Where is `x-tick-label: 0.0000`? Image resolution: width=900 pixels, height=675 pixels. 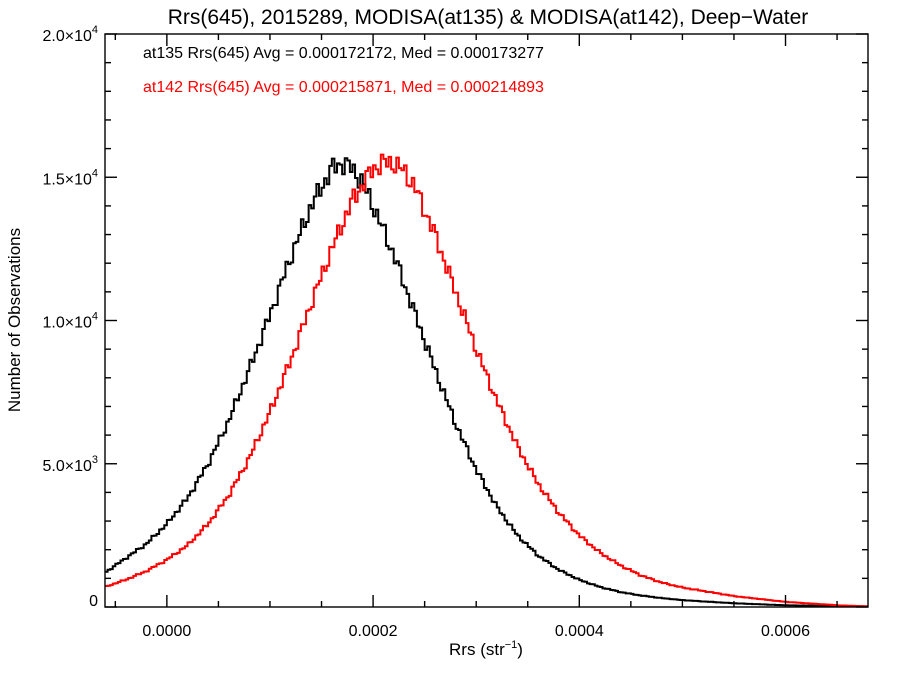 x-tick-label: 0.0000 is located at coordinates (166, 631).